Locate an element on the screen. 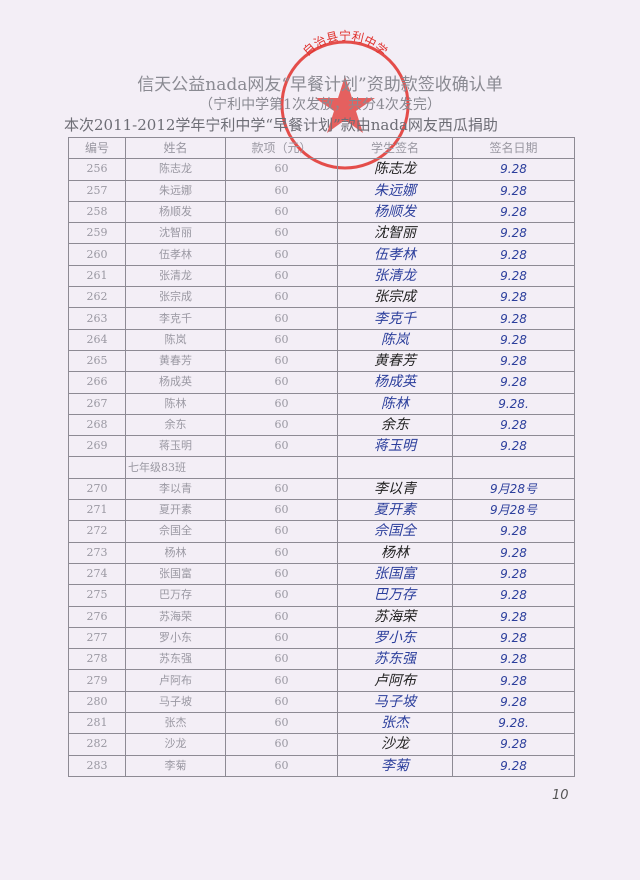  table-row: 278 苏东强 60 苏东强 9.28 is located at coordinates (321, 659).